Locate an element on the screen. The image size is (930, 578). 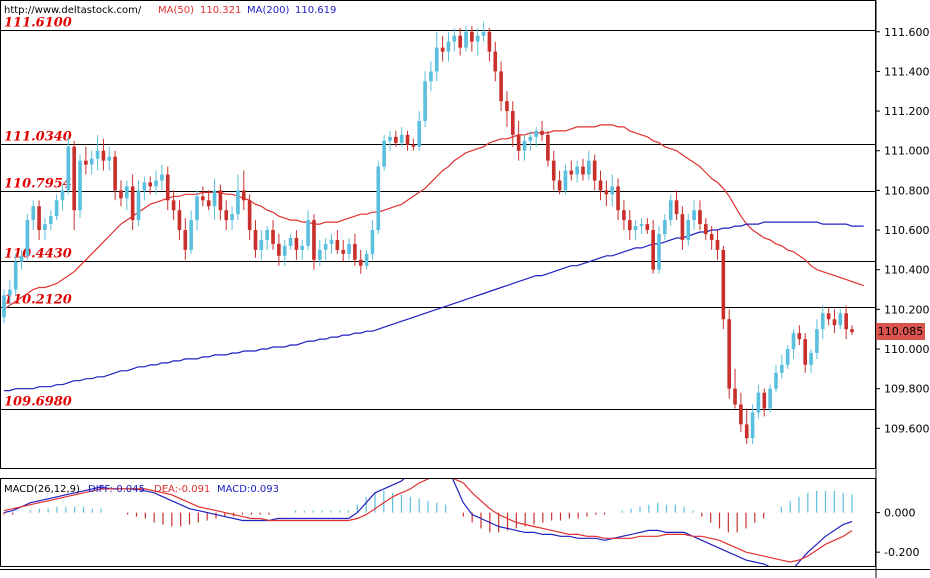
level-label: 109.6980 is located at coordinates (38, 402).